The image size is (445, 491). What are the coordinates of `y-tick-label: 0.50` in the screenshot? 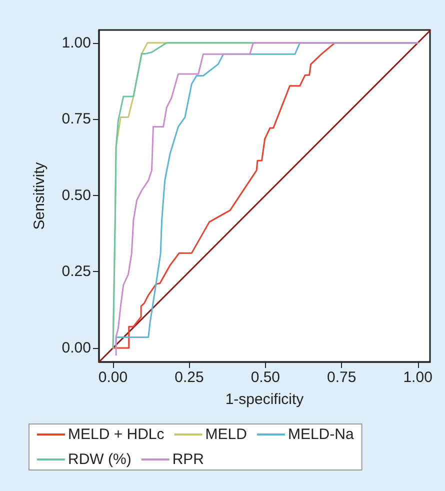 It's located at (76, 195).